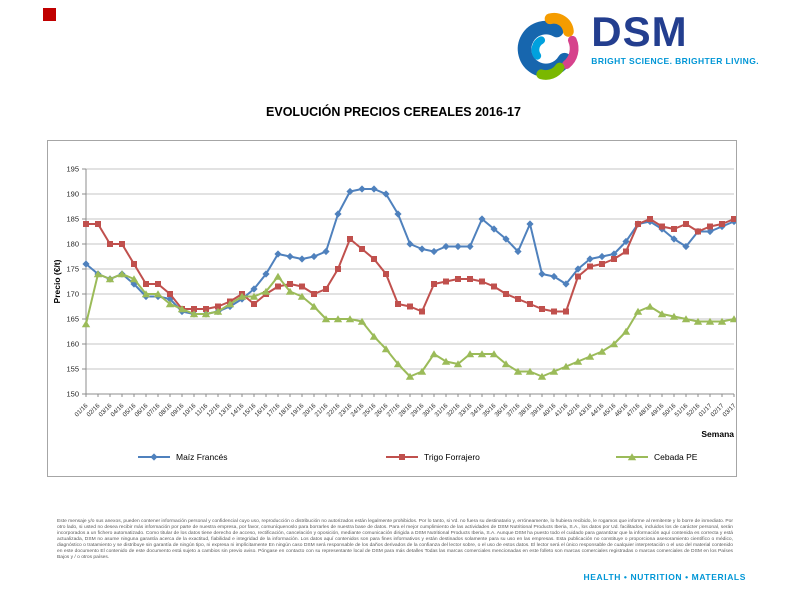 This screenshot has height=604, width=787. What do you see at coordinates (717, 434) in the screenshot?
I see `x-axis-title: Semana` at bounding box center [717, 434].